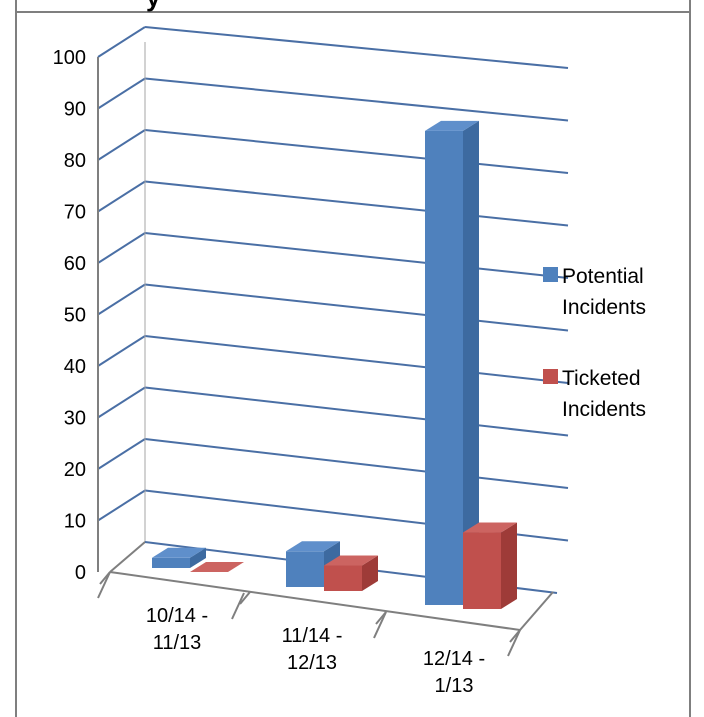  What do you see at coordinates (454, 659) in the screenshot?
I see `category-label: 12/14 -` at bounding box center [454, 659].